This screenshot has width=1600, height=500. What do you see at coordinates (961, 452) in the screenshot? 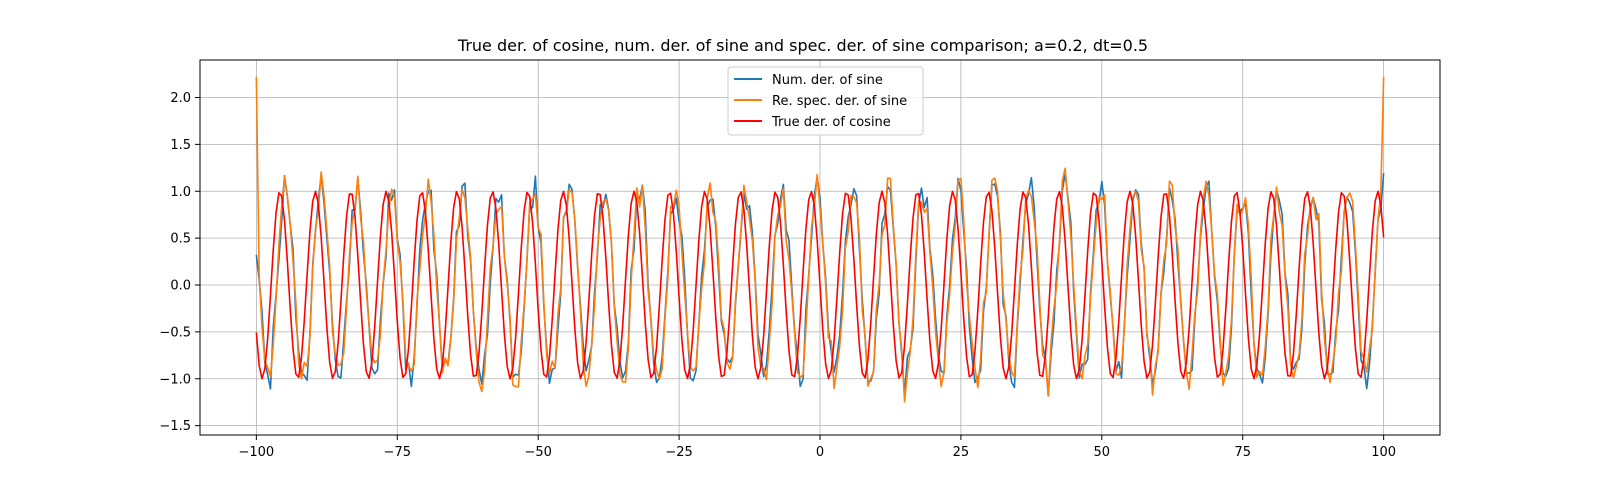
I see `x-tick-label: 25` at bounding box center [961, 452].